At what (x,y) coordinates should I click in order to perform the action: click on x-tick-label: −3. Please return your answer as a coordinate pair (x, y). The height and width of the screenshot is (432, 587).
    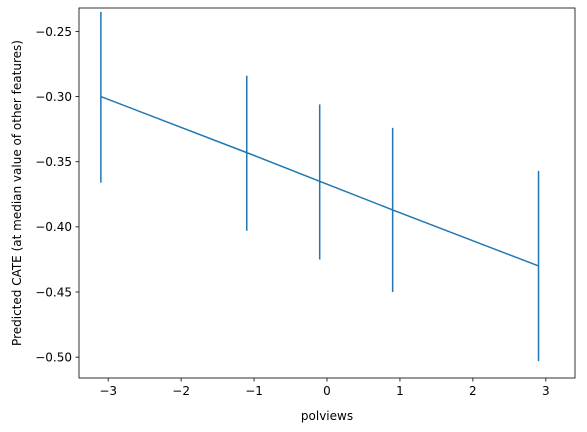
    Looking at the image, I should click on (108, 391).